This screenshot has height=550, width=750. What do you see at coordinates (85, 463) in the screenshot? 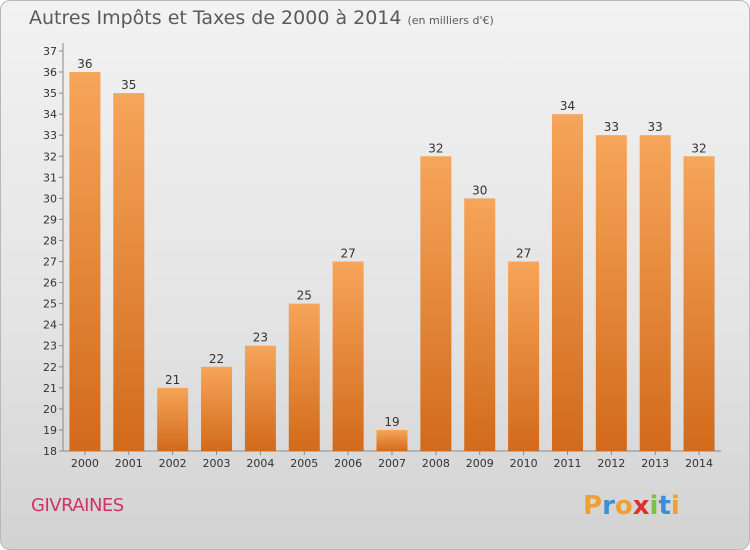
I see `x-tick-label: 2000` at bounding box center [85, 463].